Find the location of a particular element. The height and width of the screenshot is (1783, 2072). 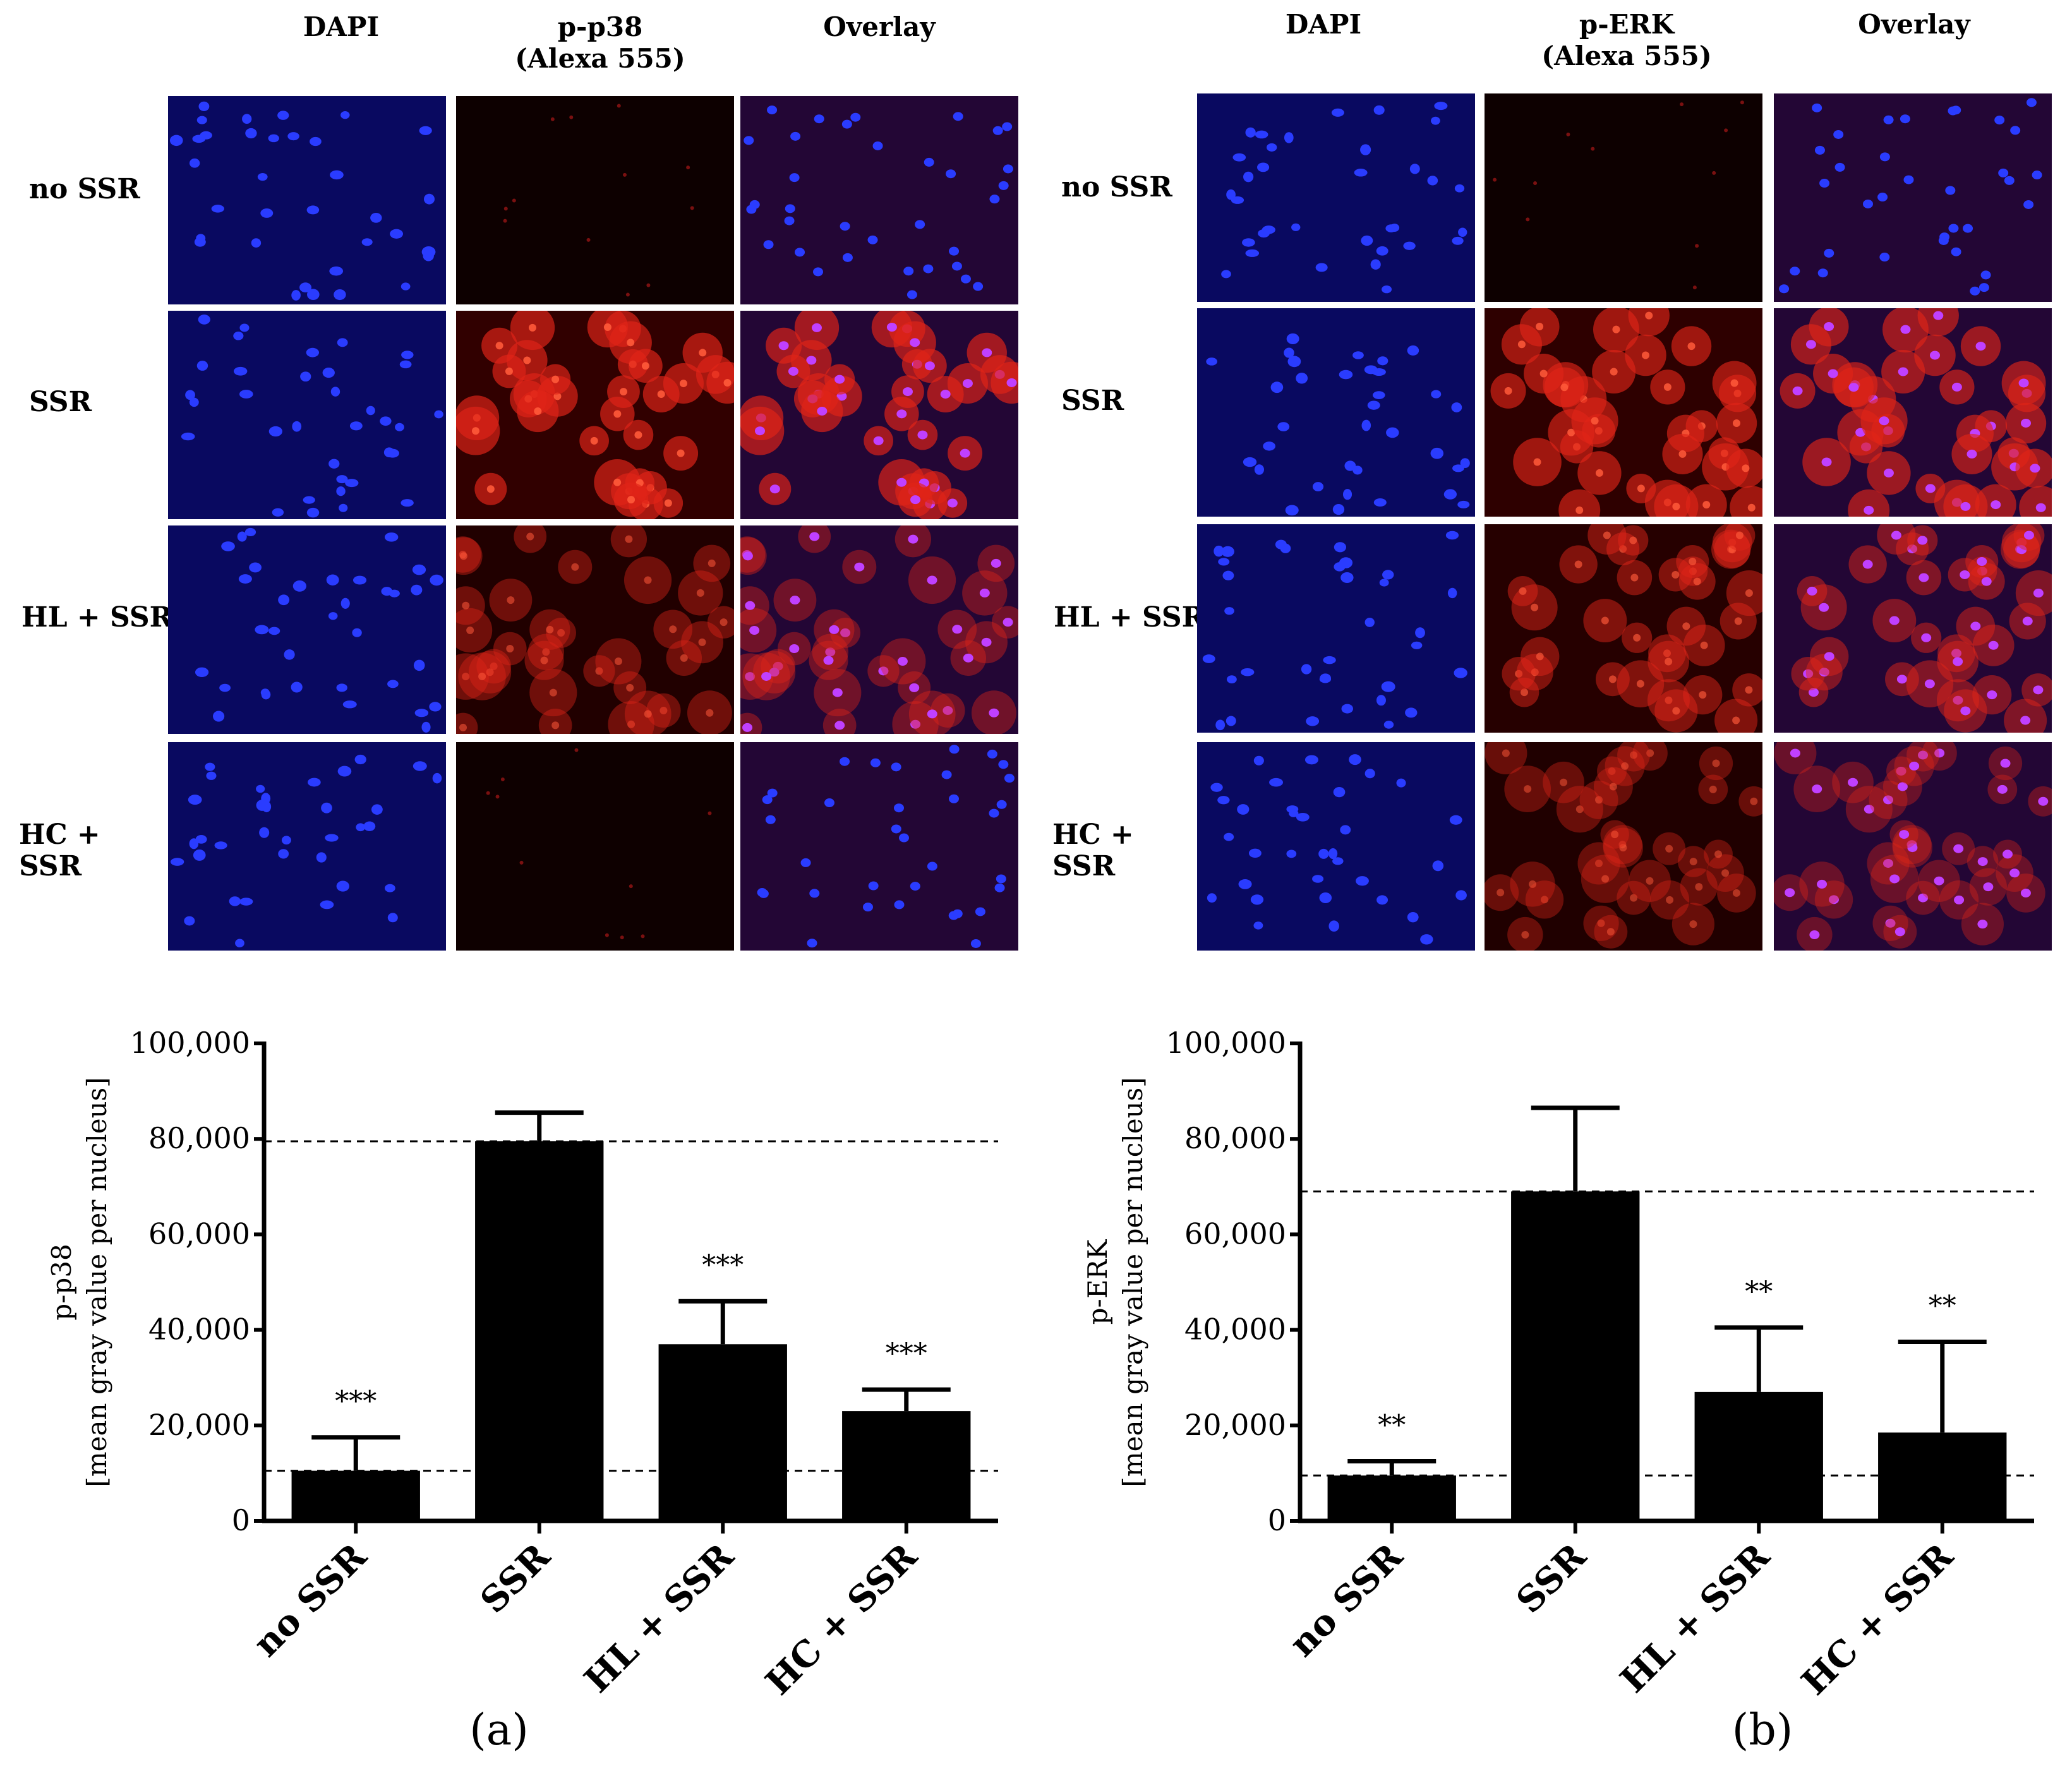

x-category-label: no SSR is located at coordinates (1346, 1600).